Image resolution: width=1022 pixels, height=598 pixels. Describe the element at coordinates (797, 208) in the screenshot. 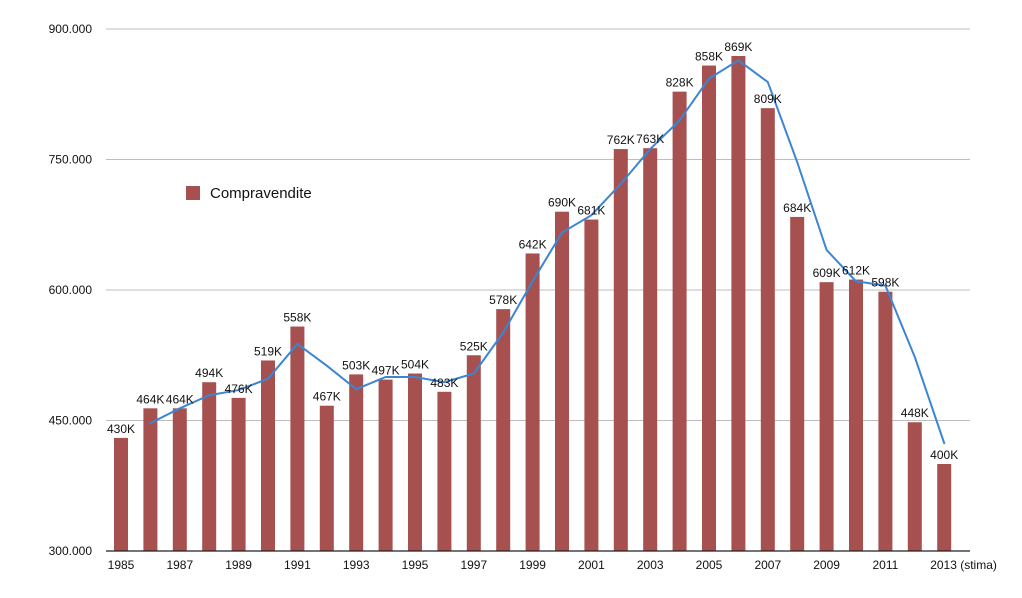

I see `data-label: 684K` at that location.